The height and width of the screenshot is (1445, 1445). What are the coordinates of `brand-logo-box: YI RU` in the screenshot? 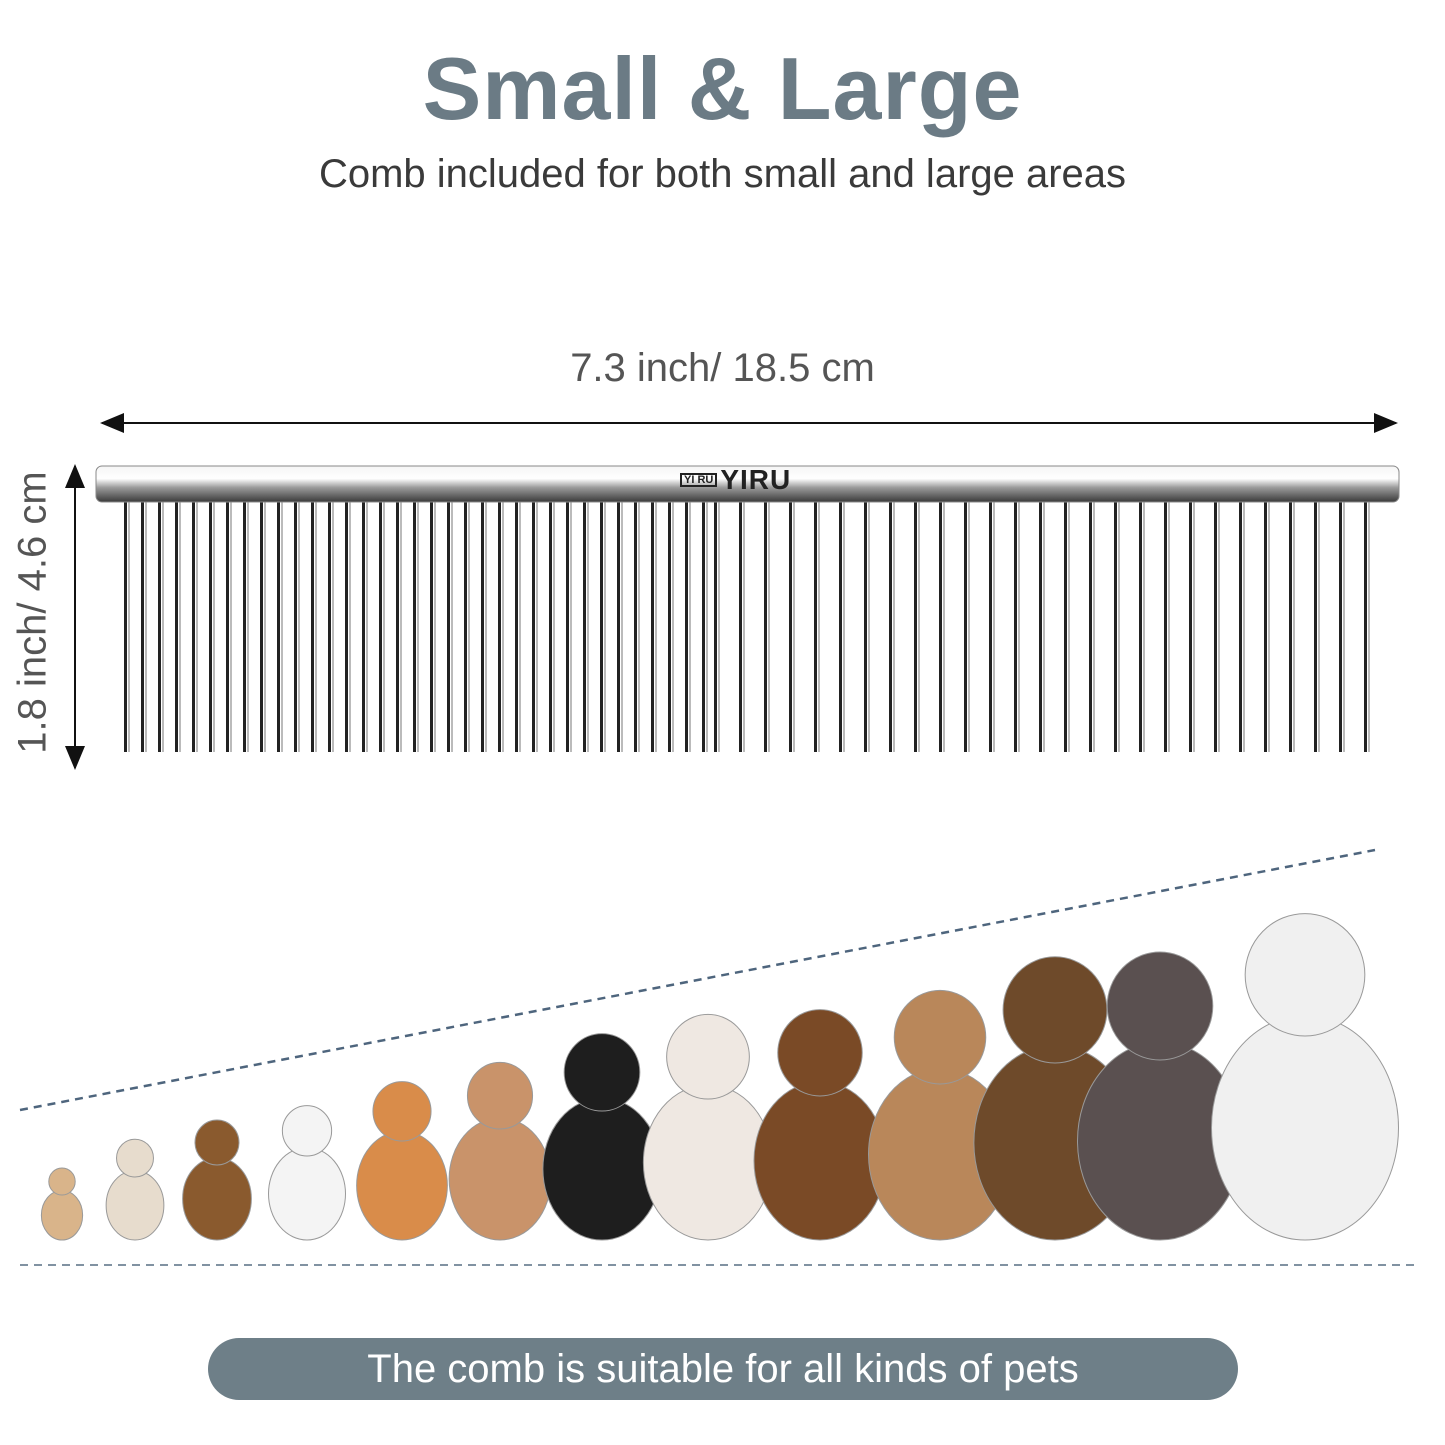 It's located at (699, 480).